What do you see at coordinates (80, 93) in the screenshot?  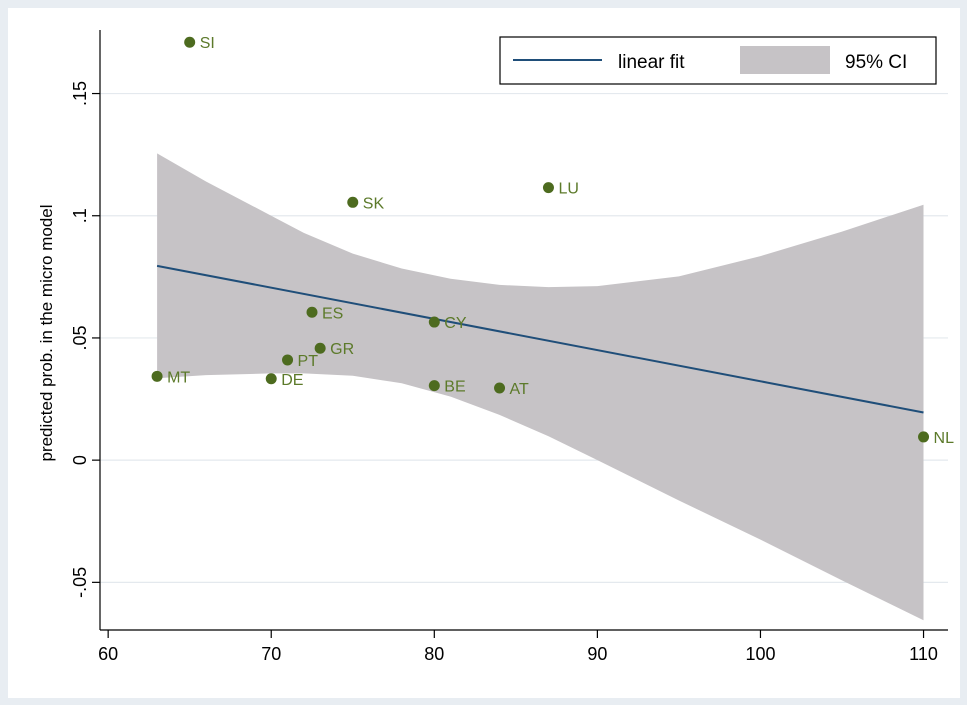 I see `y-tick-label: .15` at bounding box center [80, 93].